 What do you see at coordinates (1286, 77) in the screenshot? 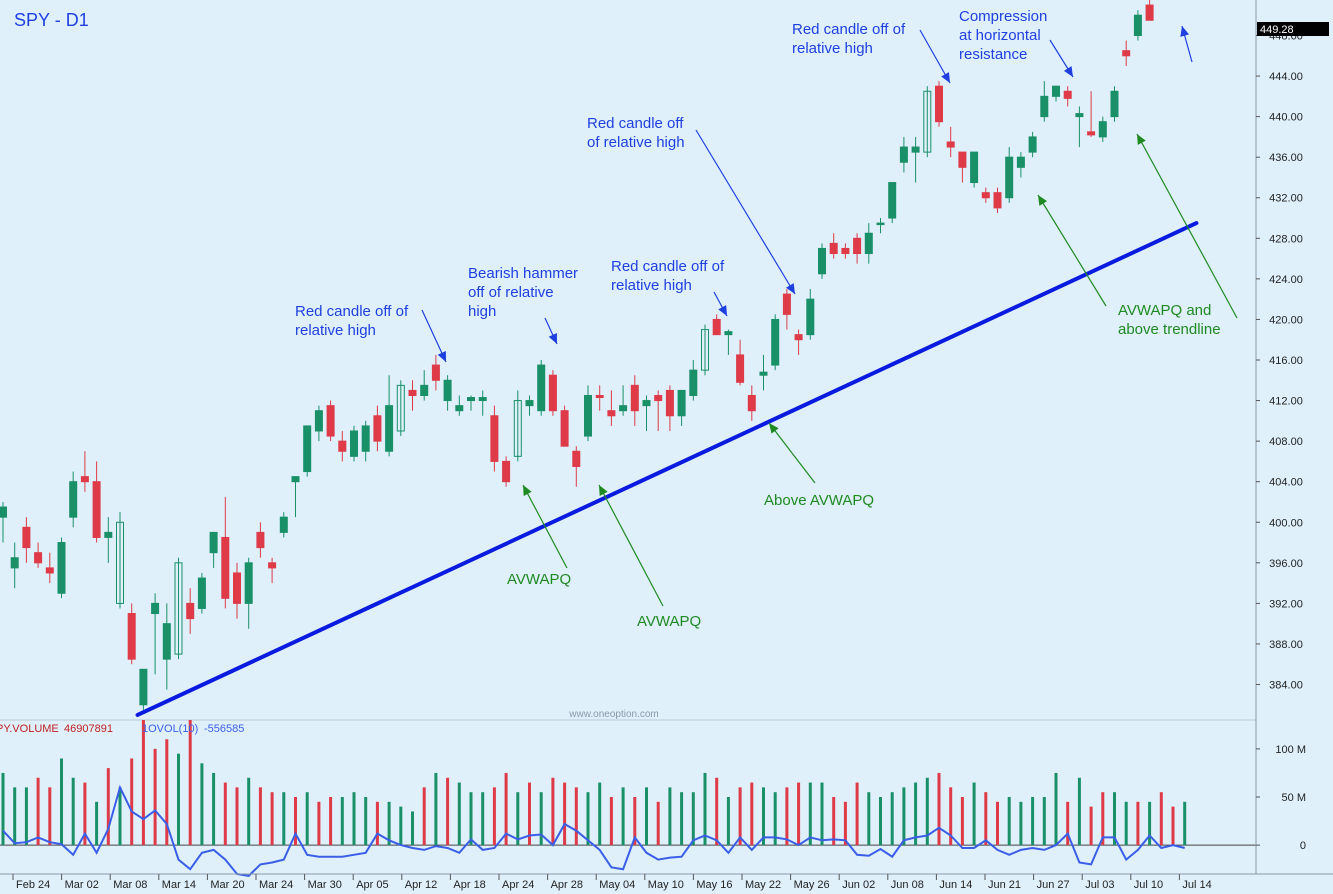
I see `price-tick-label: 444.00` at bounding box center [1286, 77].